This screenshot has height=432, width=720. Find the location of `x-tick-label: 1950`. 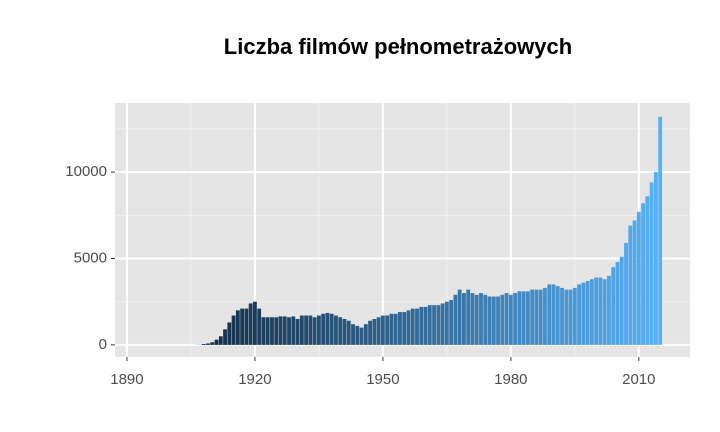

x-tick-label: 1950 is located at coordinates (382, 379).